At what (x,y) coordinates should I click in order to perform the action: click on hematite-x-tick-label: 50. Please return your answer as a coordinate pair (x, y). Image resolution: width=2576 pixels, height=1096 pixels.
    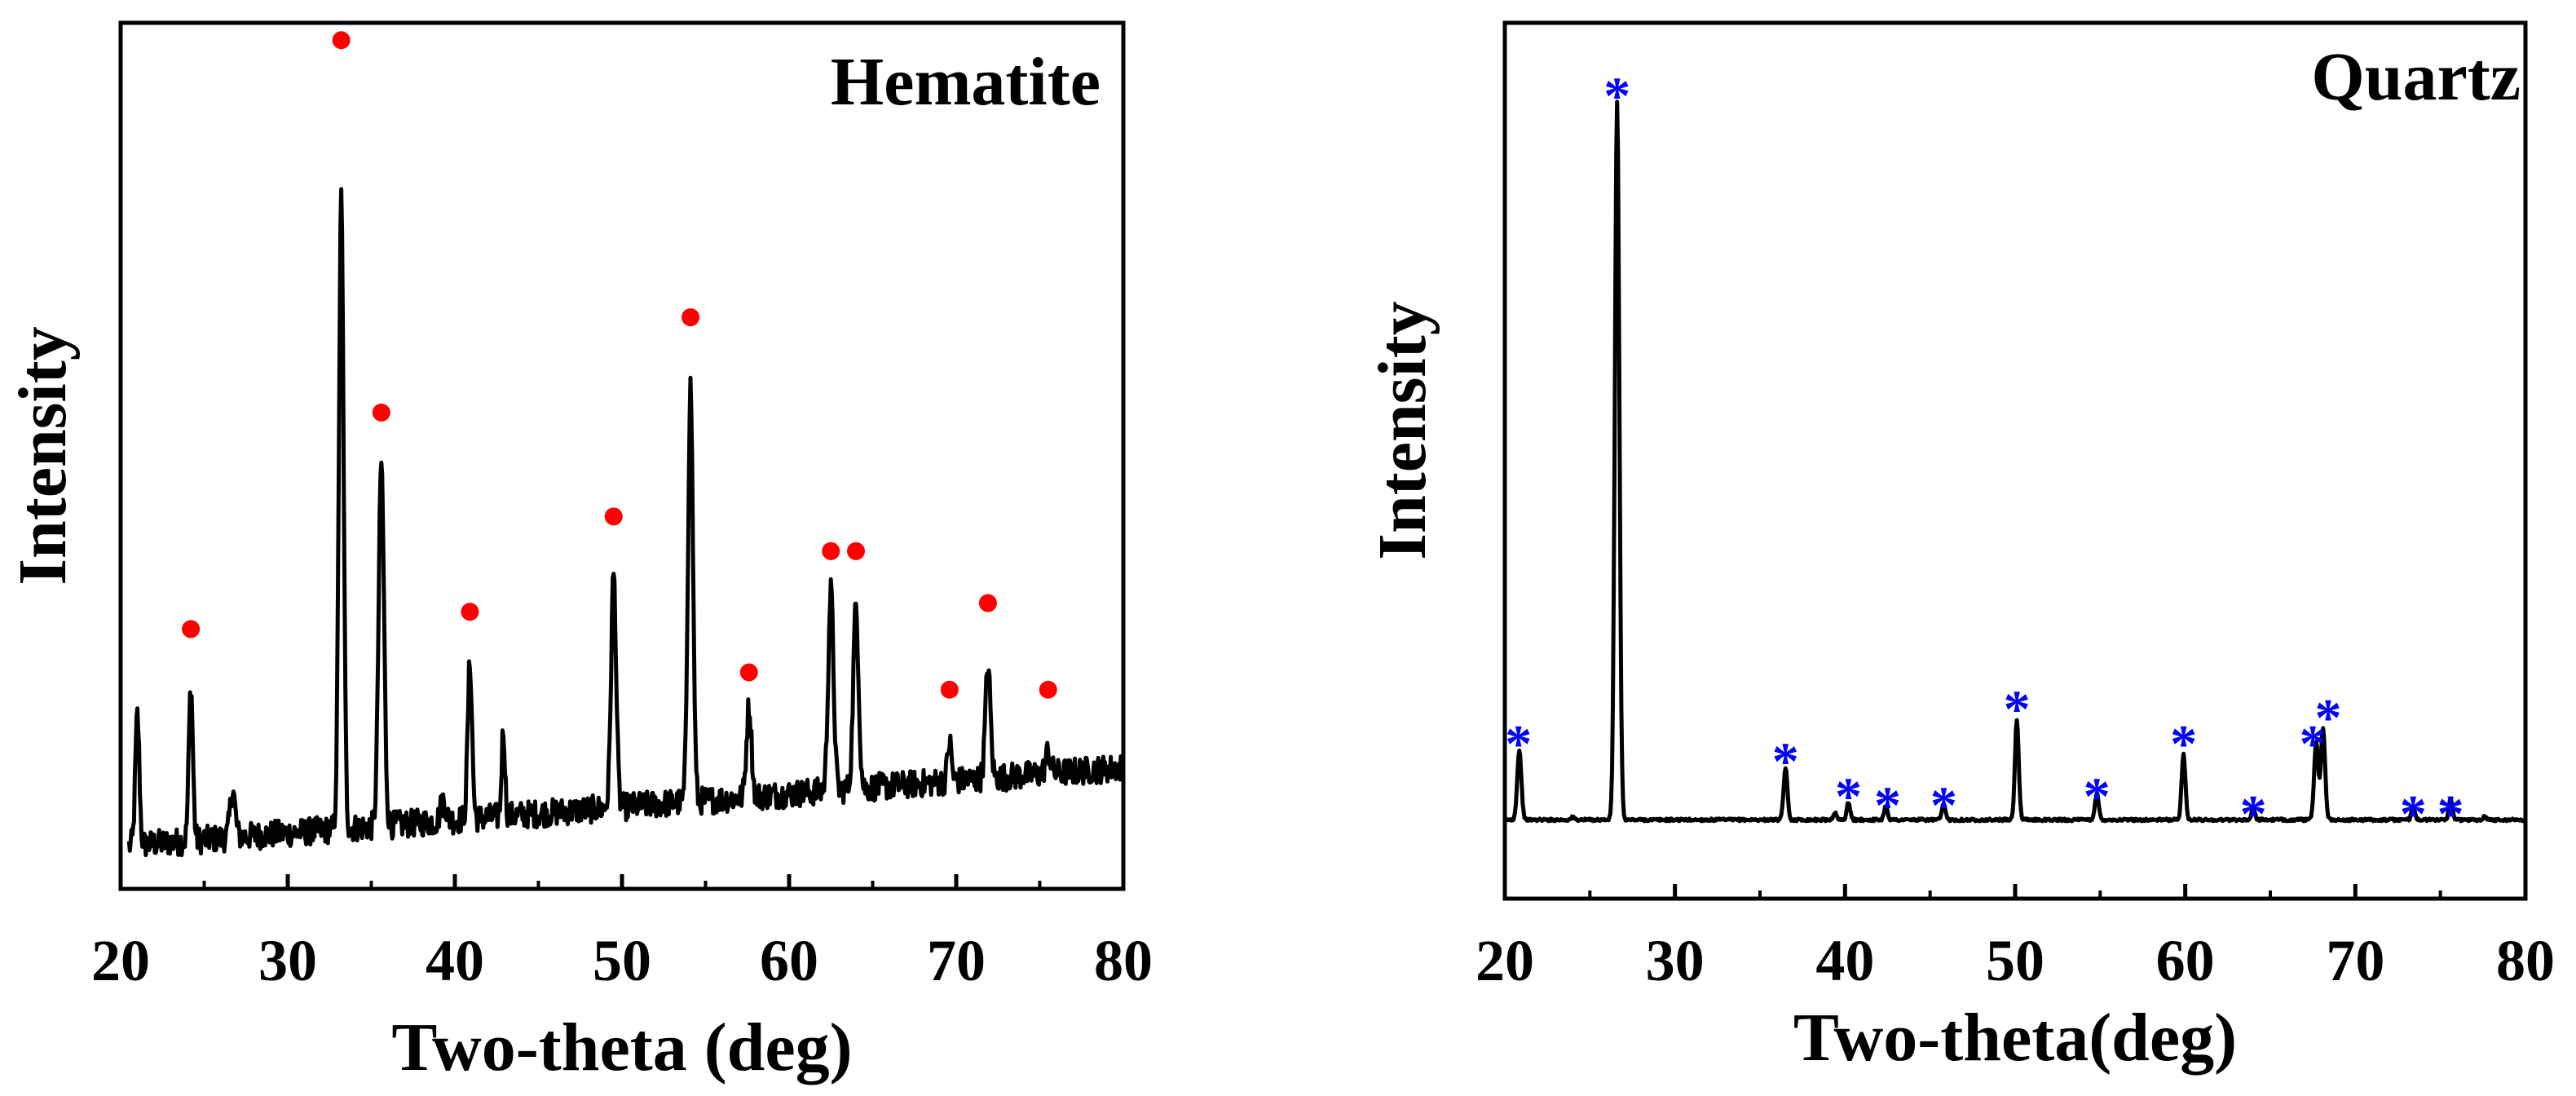
    Looking at the image, I should click on (622, 960).